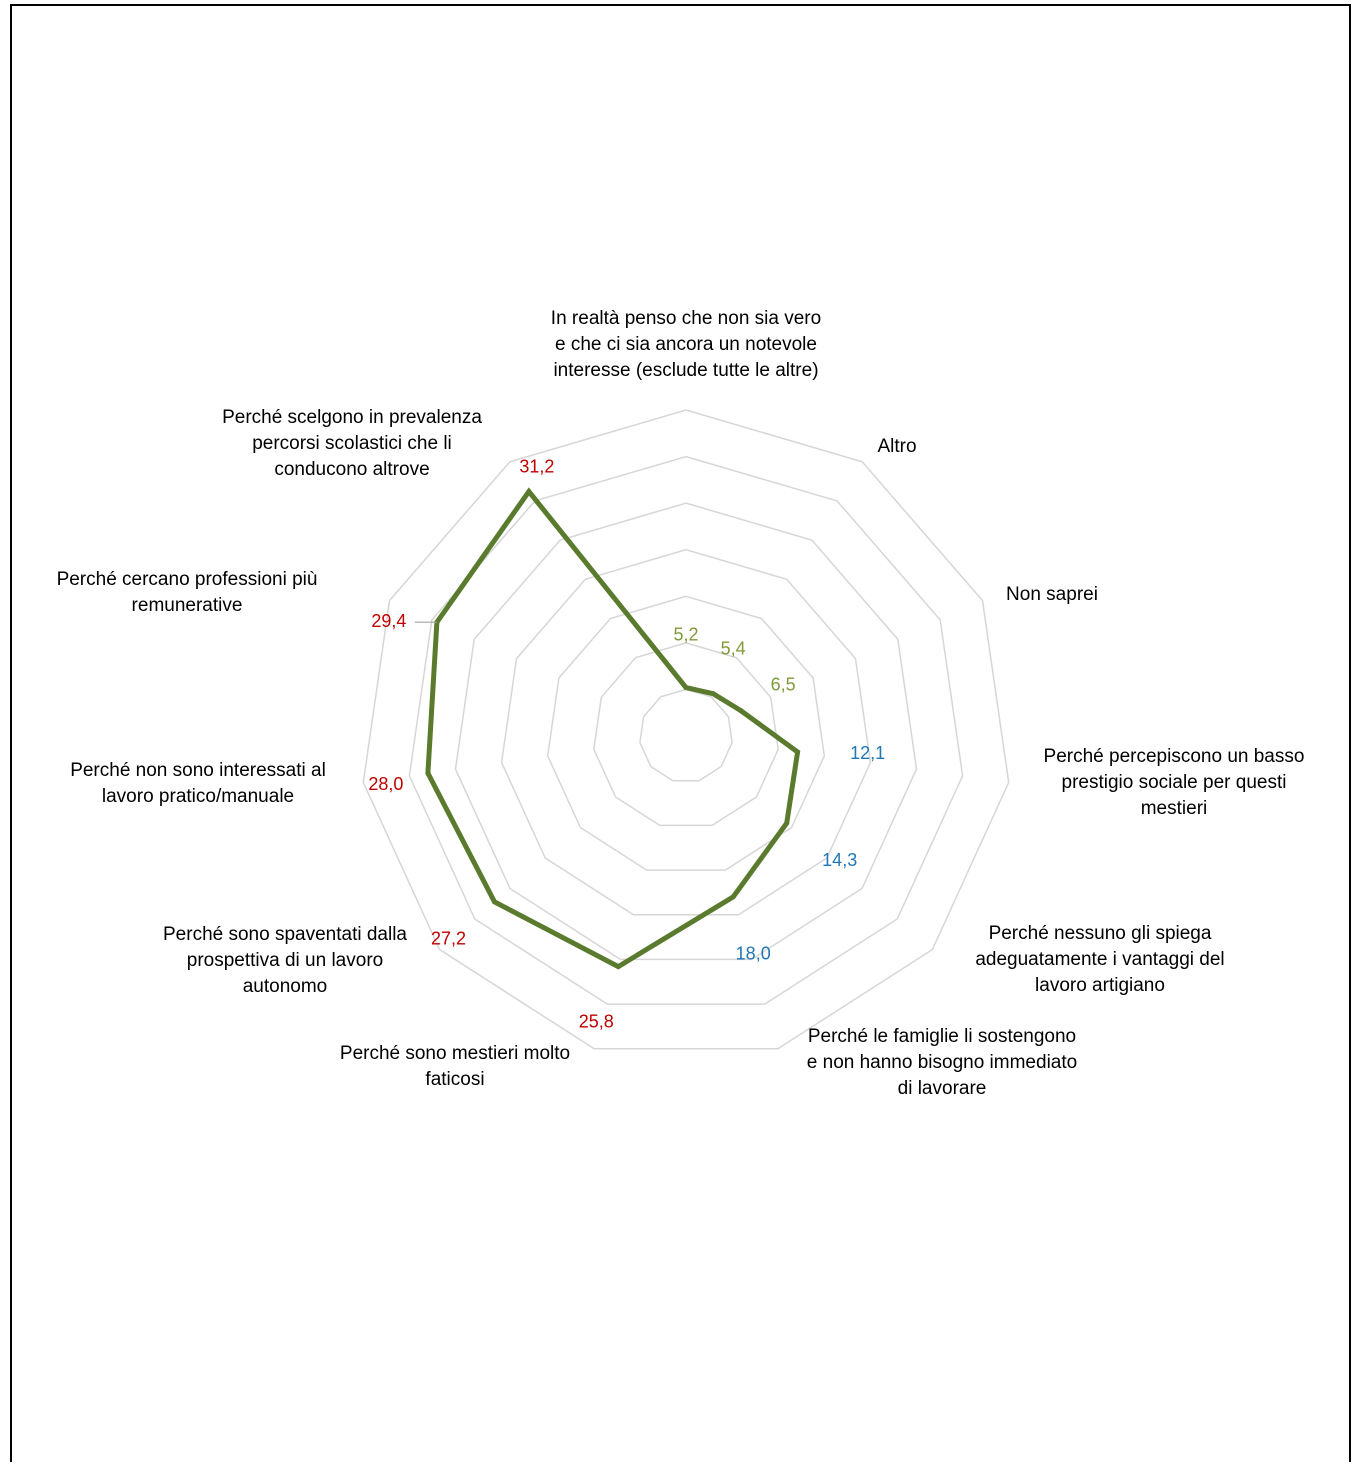 This screenshot has width=1353, height=1465. What do you see at coordinates (455, 1066) in the screenshot?
I see `category-label: Perché sono mestieri molto faticosi` at bounding box center [455, 1066].